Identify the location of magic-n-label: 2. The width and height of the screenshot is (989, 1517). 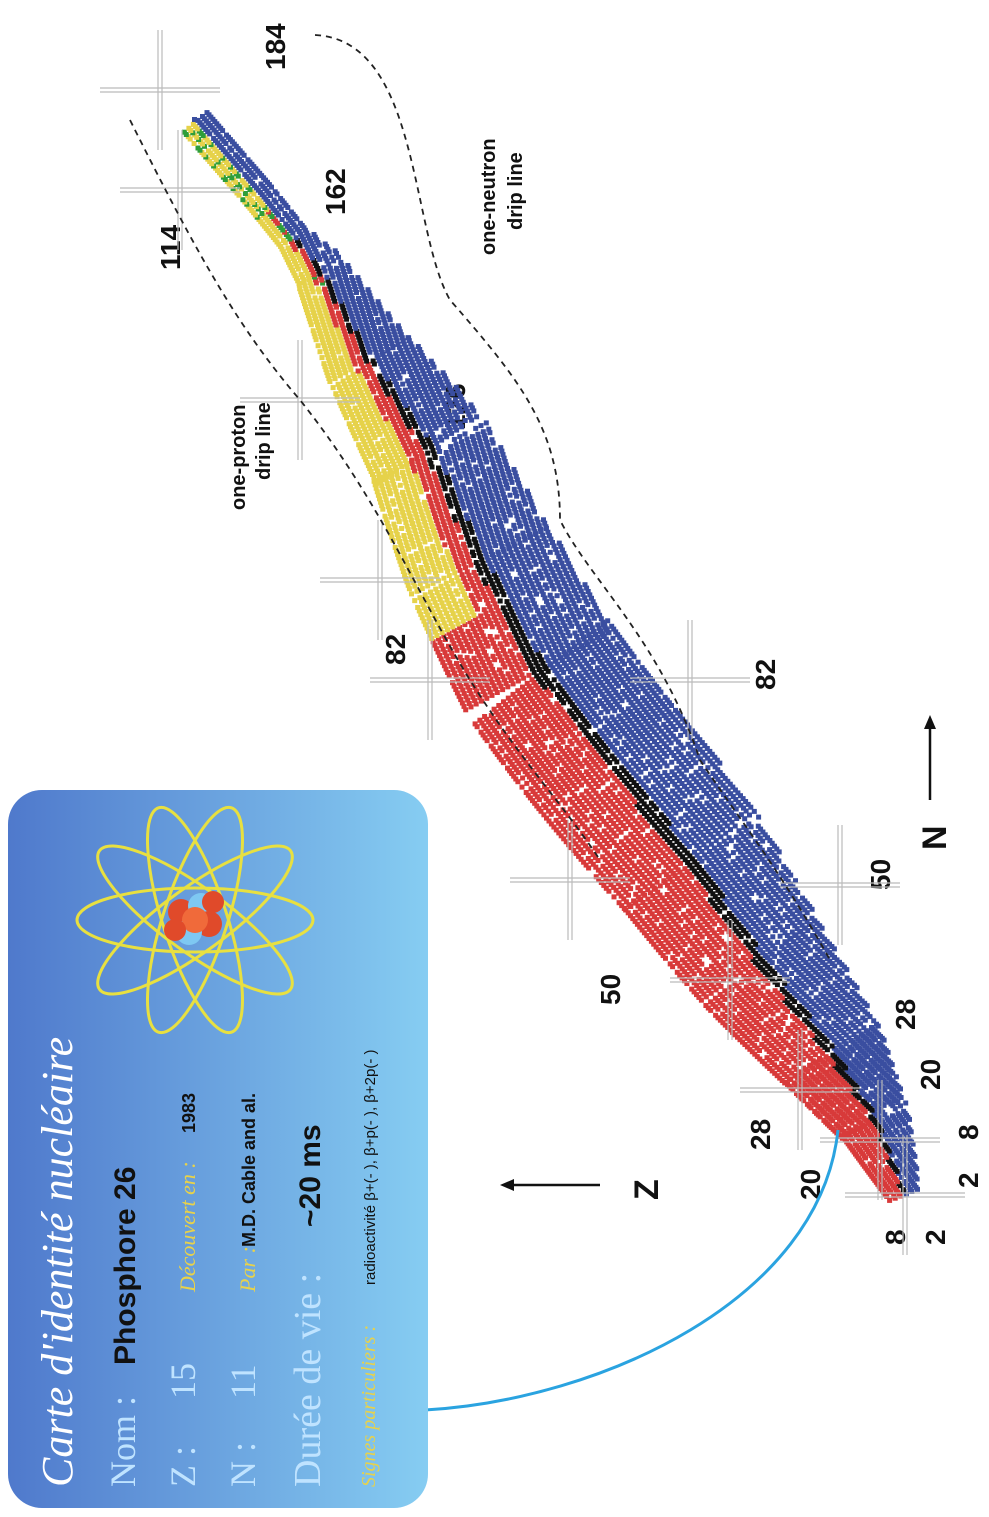
(968, 1180).